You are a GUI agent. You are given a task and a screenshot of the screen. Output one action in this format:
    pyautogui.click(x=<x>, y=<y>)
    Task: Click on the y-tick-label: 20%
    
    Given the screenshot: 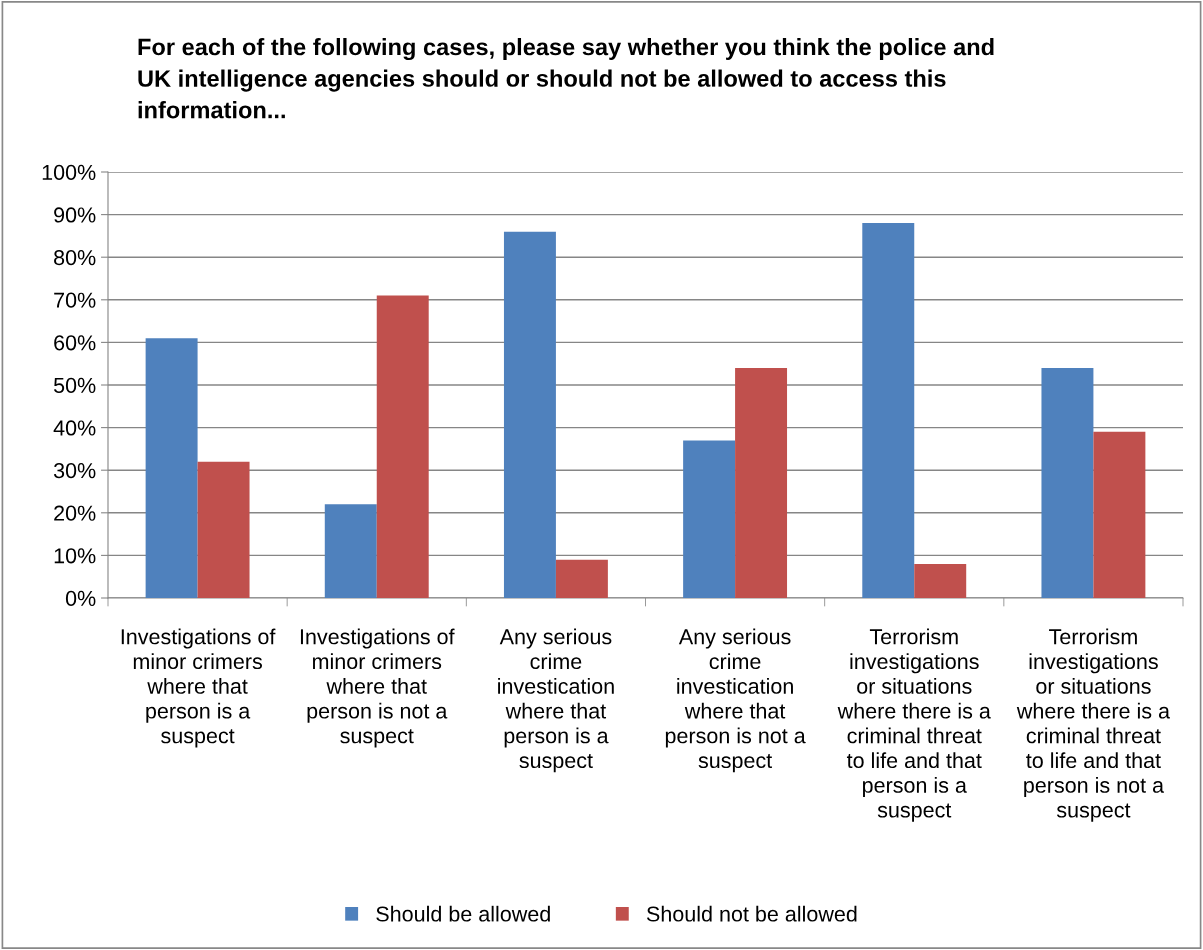 What is the action you would take?
    pyautogui.click(x=75, y=513)
    